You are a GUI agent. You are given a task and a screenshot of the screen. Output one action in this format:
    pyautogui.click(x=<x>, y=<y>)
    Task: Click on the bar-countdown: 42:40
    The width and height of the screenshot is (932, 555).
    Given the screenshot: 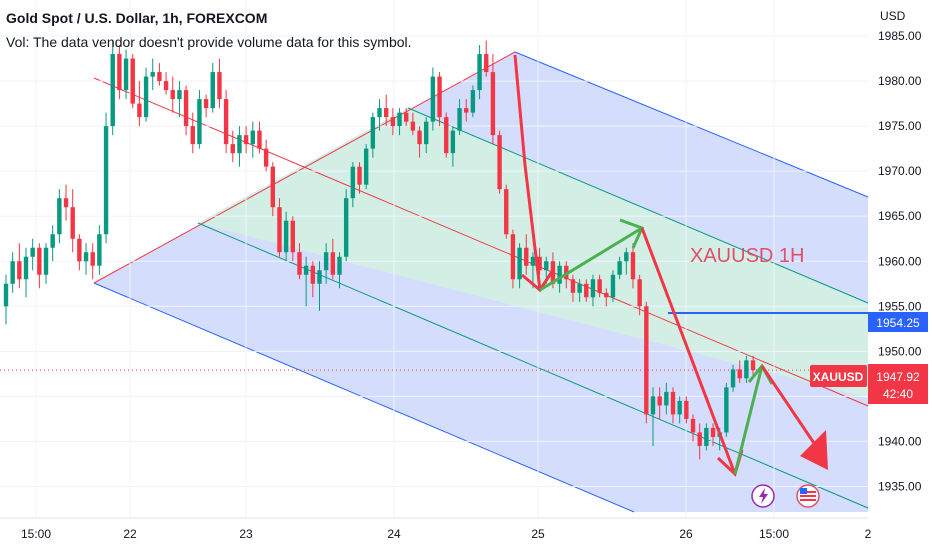 What is the action you would take?
    pyautogui.click(x=898, y=394)
    